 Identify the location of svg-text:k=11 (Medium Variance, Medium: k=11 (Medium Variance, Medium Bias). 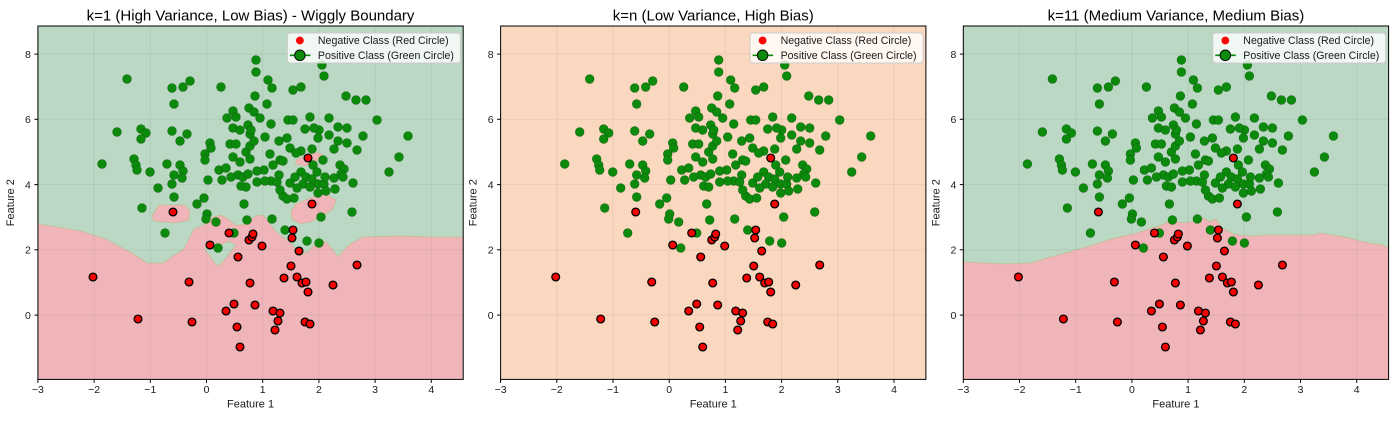
(1176, 16).